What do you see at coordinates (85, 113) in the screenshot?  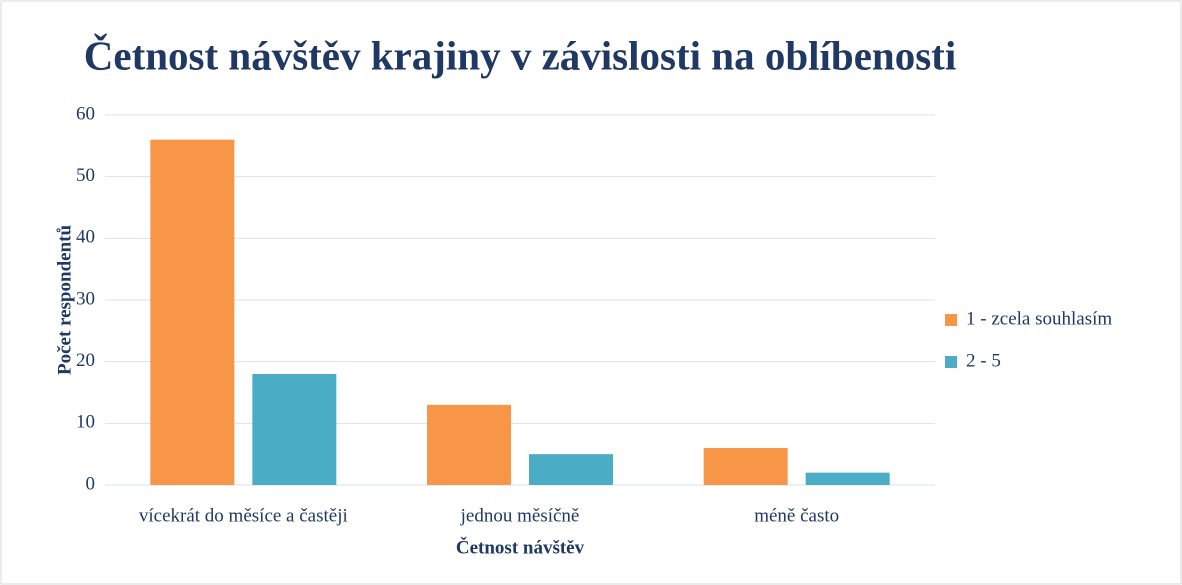 I see `y-tick-label: 60` at bounding box center [85, 113].